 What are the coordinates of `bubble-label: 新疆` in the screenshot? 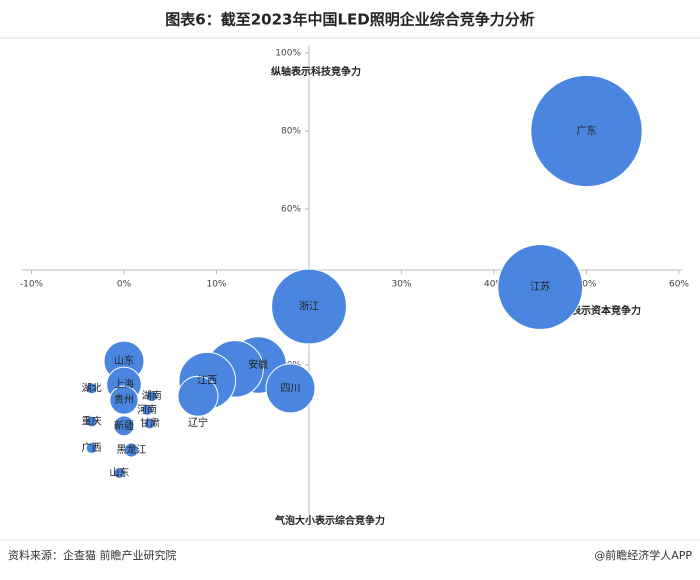 It's located at (124, 425).